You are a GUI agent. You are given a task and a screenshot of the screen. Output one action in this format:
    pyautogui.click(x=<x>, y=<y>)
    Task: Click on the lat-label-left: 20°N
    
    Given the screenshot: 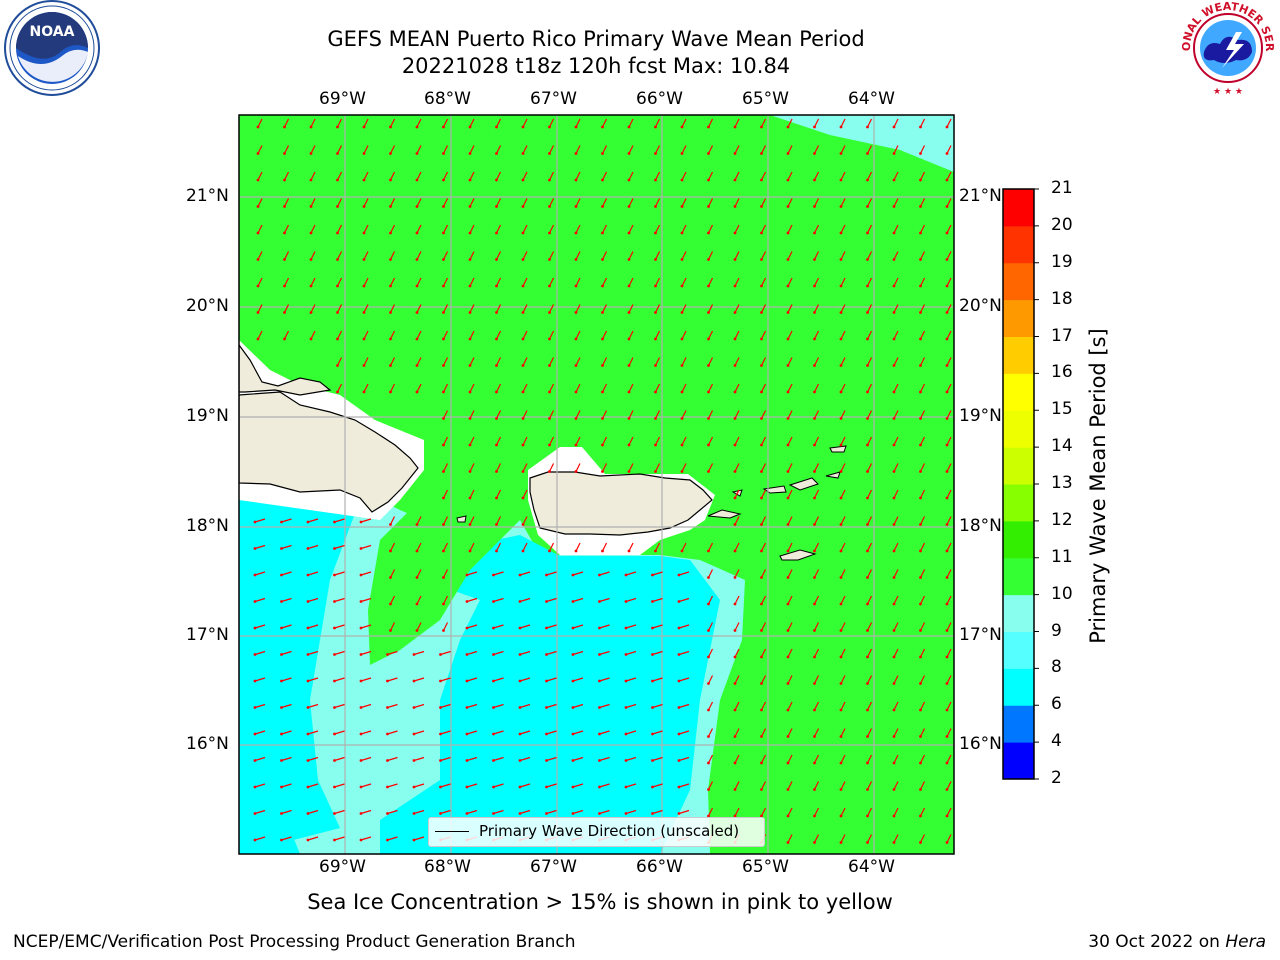 What is the action you would take?
    pyautogui.click(x=207, y=306)
    